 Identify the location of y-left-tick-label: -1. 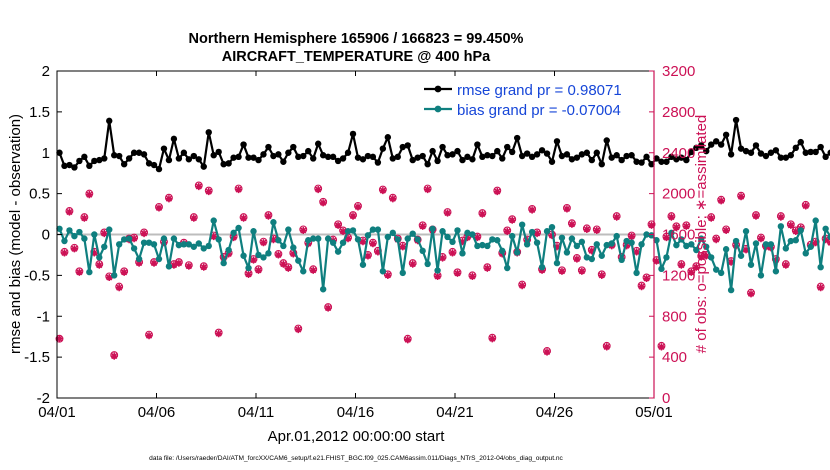
(43, 316).